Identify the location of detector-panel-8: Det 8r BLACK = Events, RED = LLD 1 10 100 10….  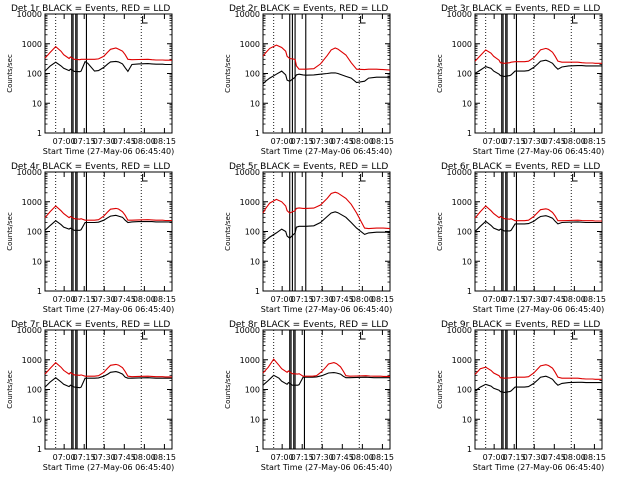
(309, 396).